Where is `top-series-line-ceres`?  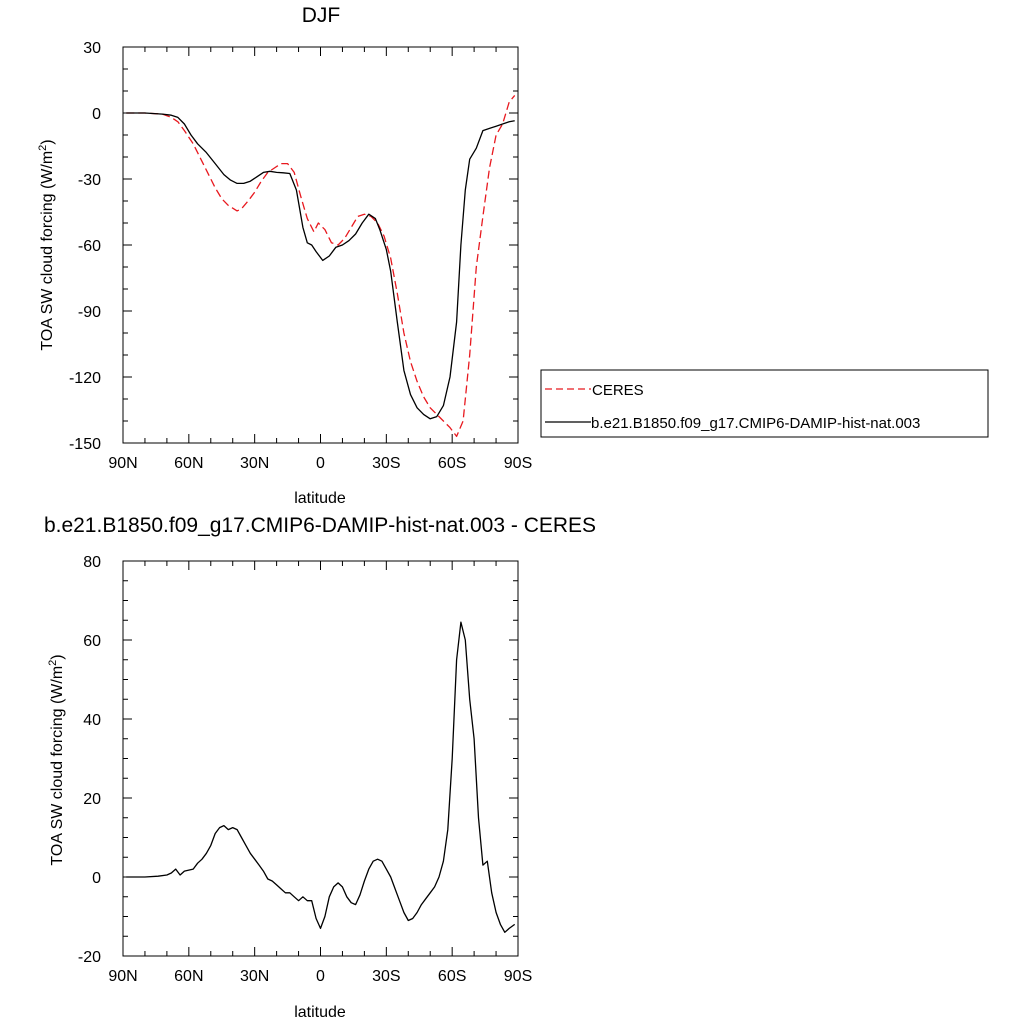
top-series-line-ceres is located at coordinates (321, 266).